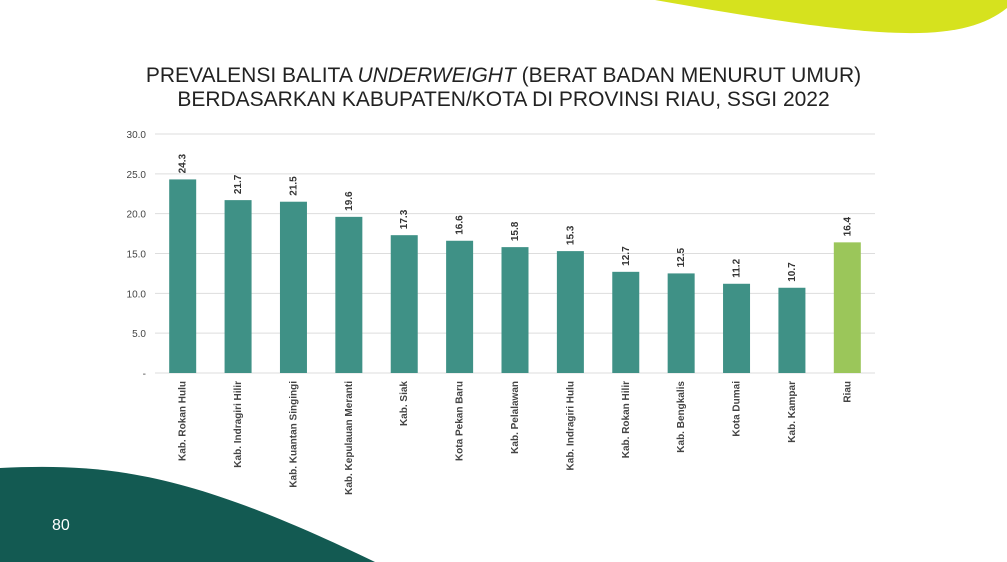  I want to click on x-tick-label: Riau, so click(847, 392).